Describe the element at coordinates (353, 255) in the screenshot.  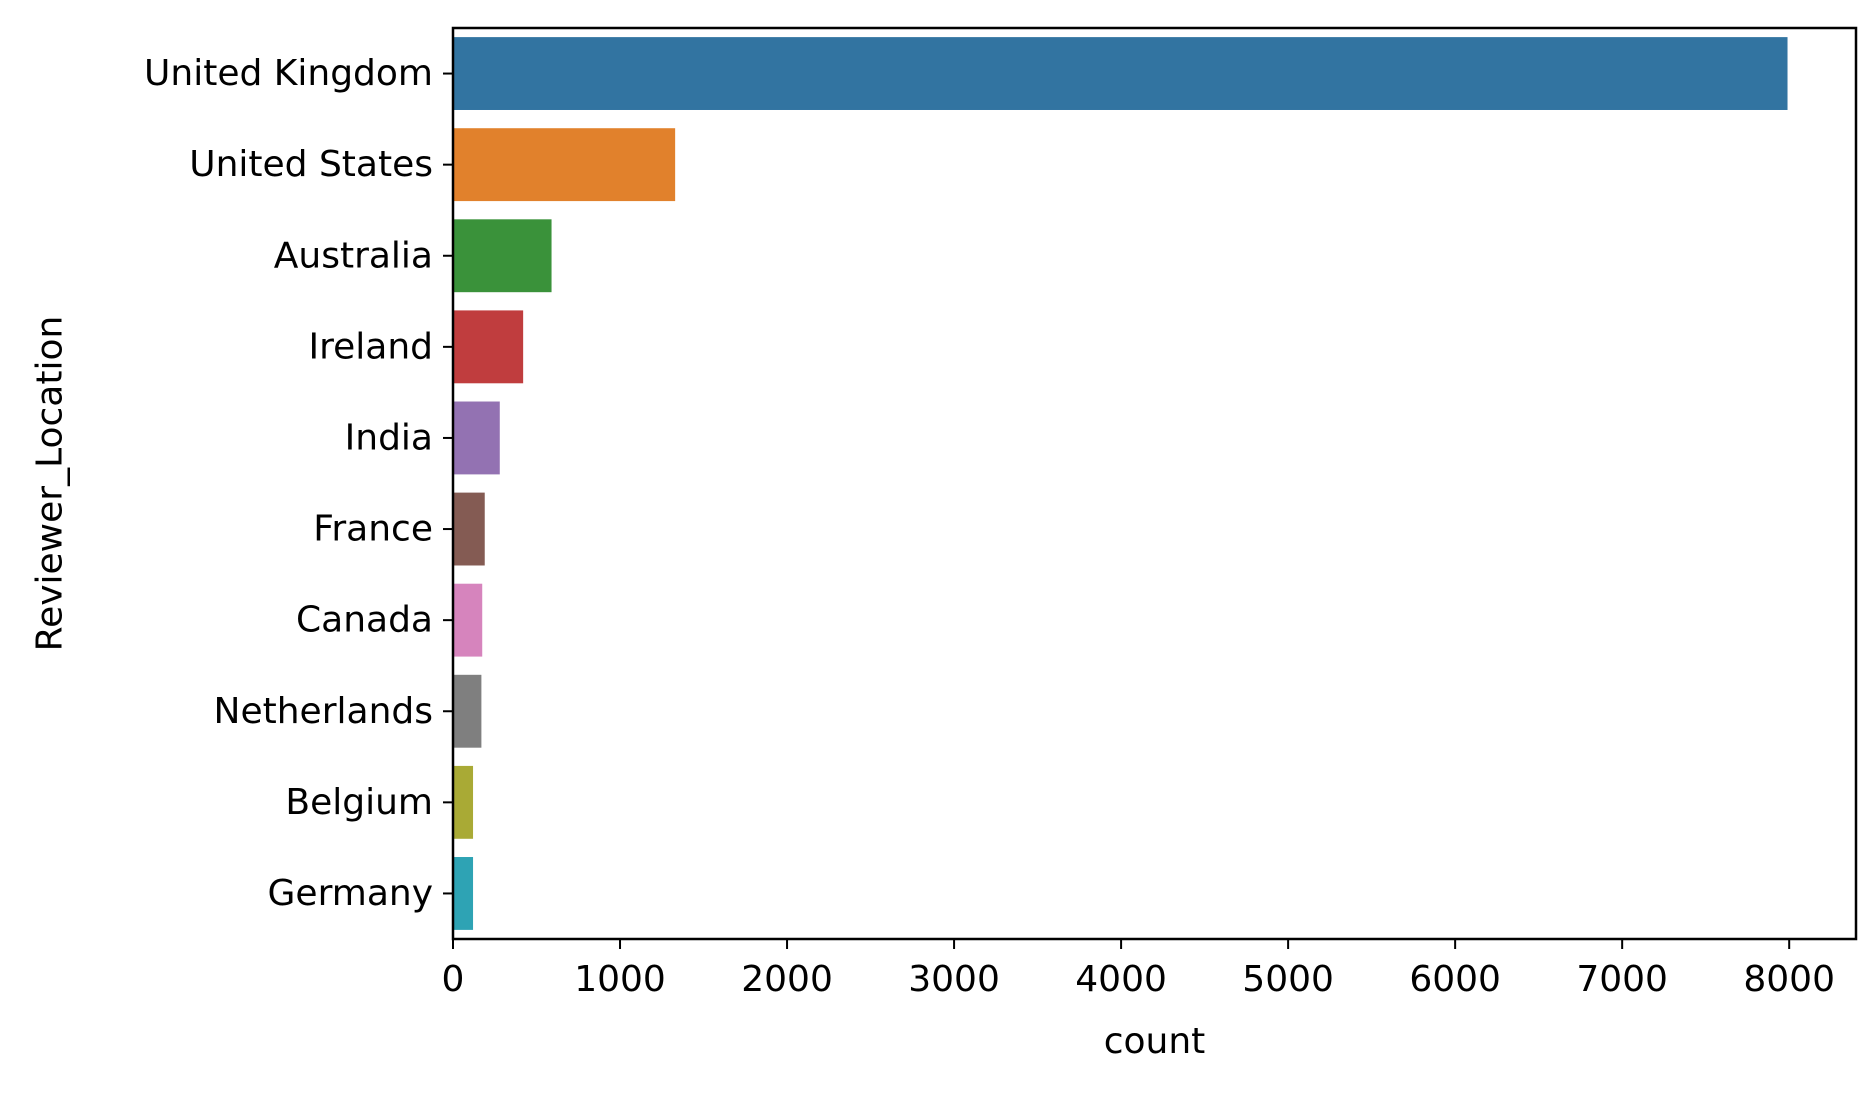
I see `y-tick-label: Australia` at that location.